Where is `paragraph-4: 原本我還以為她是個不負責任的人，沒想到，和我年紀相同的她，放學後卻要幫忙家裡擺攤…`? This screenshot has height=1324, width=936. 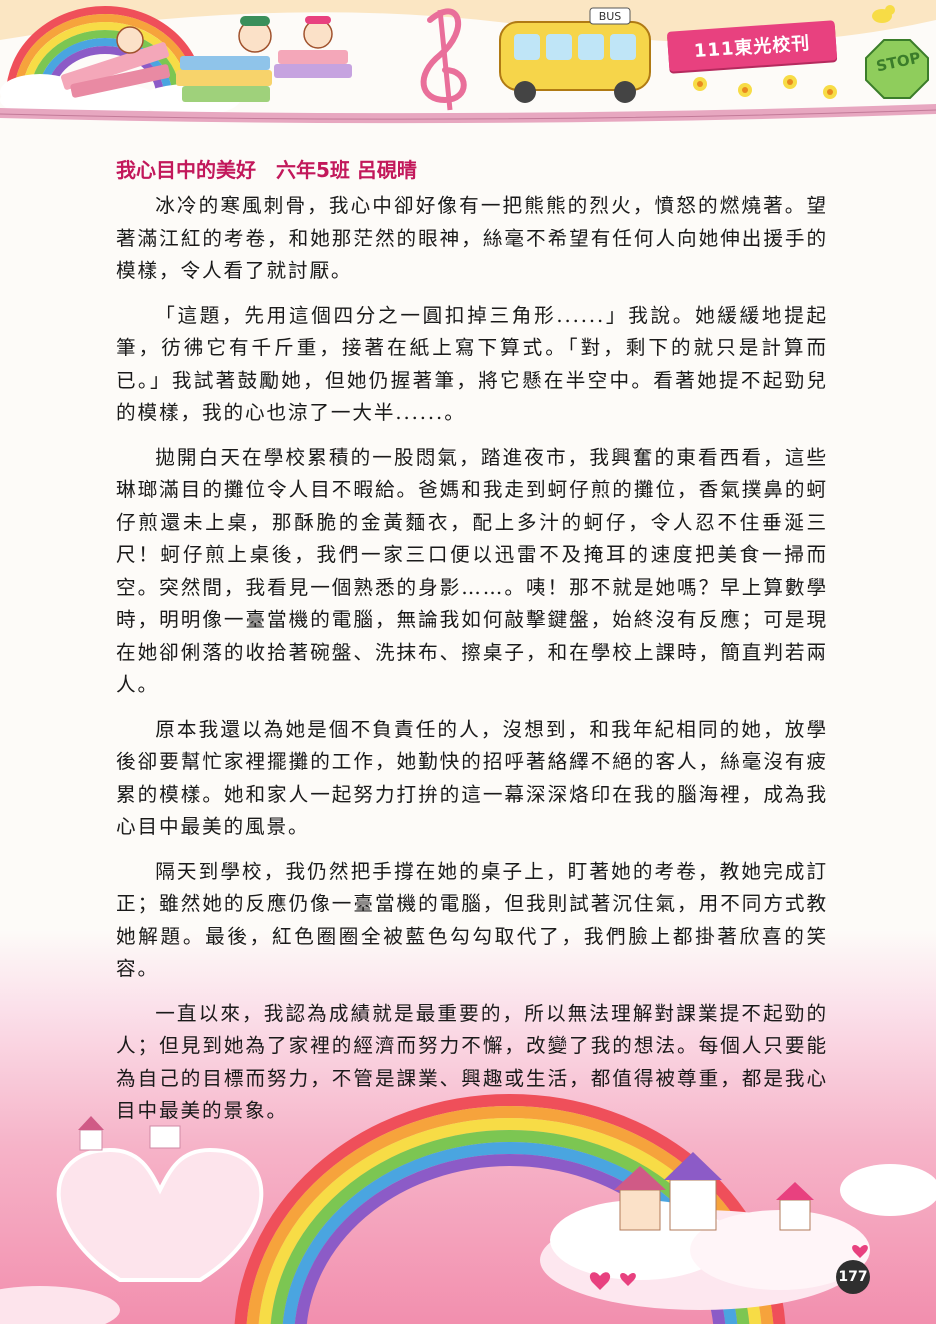
paragraph-4: 原本我還以為她是個不負責任的人，沒想到，和我年紀相同的她，放學後卻要幫忙家裡擺攤… is located at coordinates (472, 778).